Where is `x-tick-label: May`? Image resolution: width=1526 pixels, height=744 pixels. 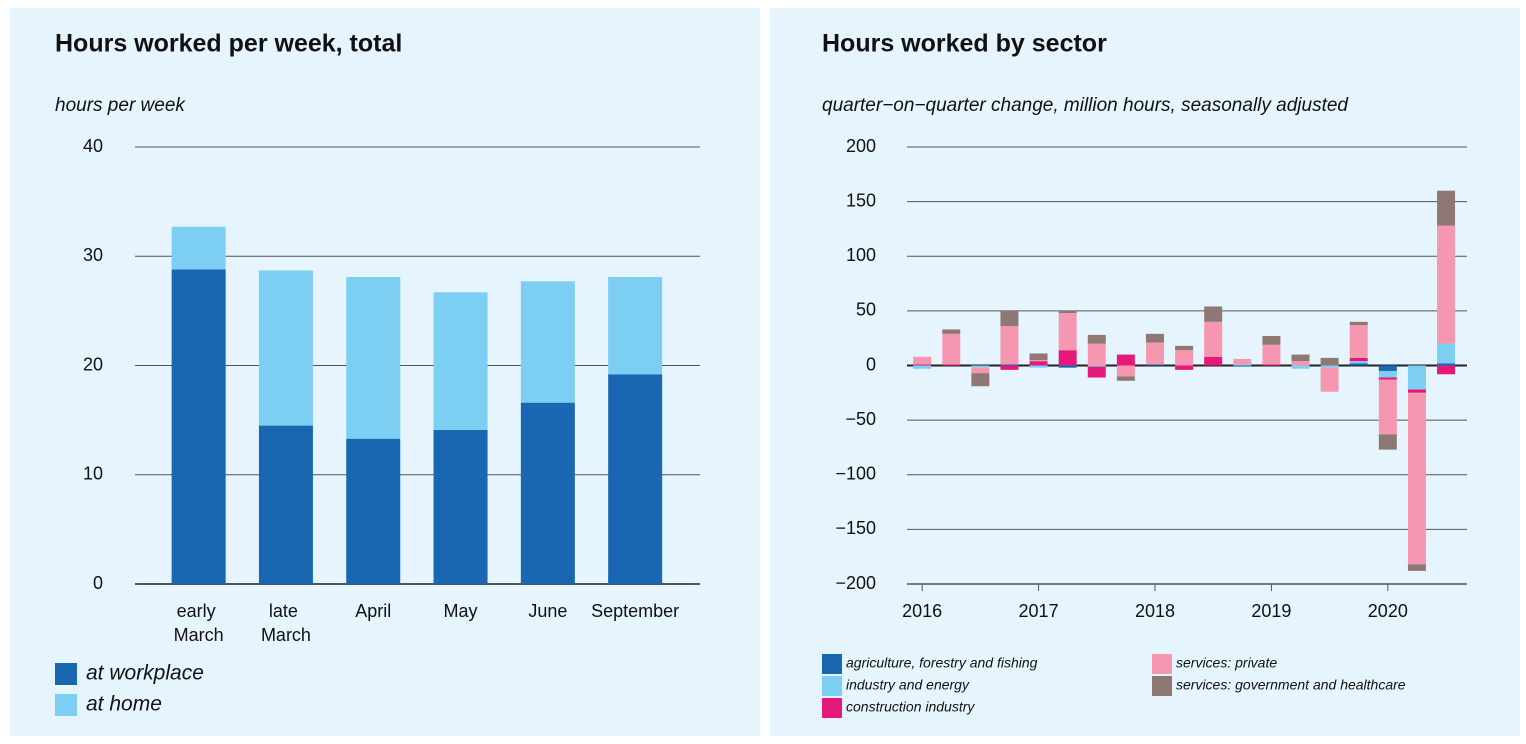
x-tick-label: May is located at coordinates (461, 611).